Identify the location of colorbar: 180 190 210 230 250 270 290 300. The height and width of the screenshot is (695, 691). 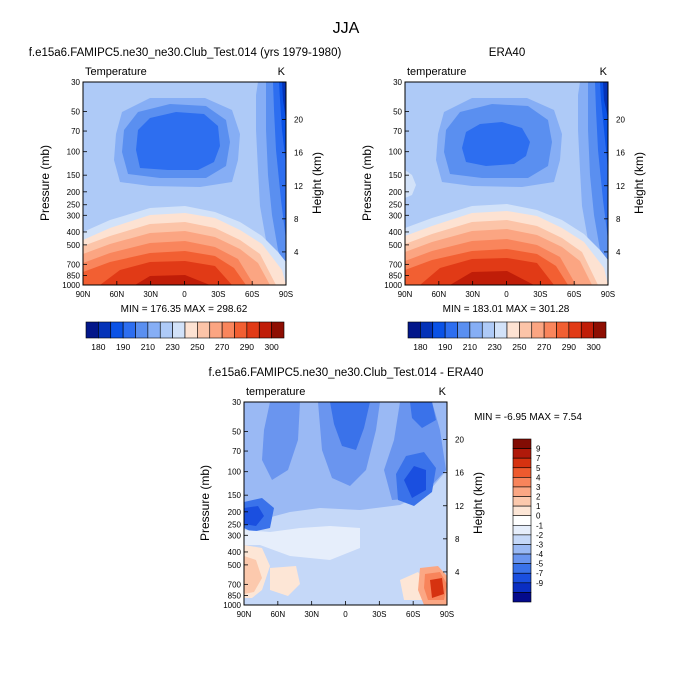
(185, 336).